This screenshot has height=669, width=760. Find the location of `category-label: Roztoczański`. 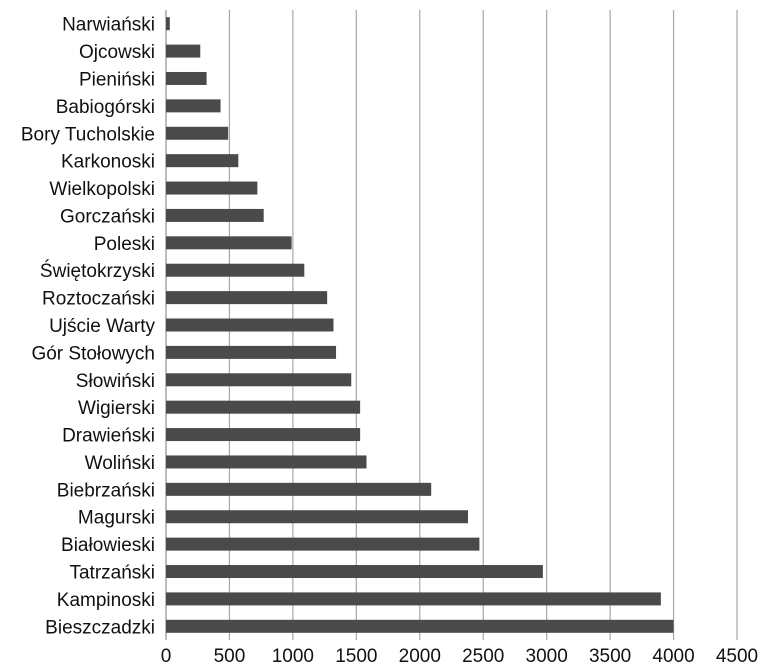

category-label: Roztoczański is located at coordinates (98, 299).